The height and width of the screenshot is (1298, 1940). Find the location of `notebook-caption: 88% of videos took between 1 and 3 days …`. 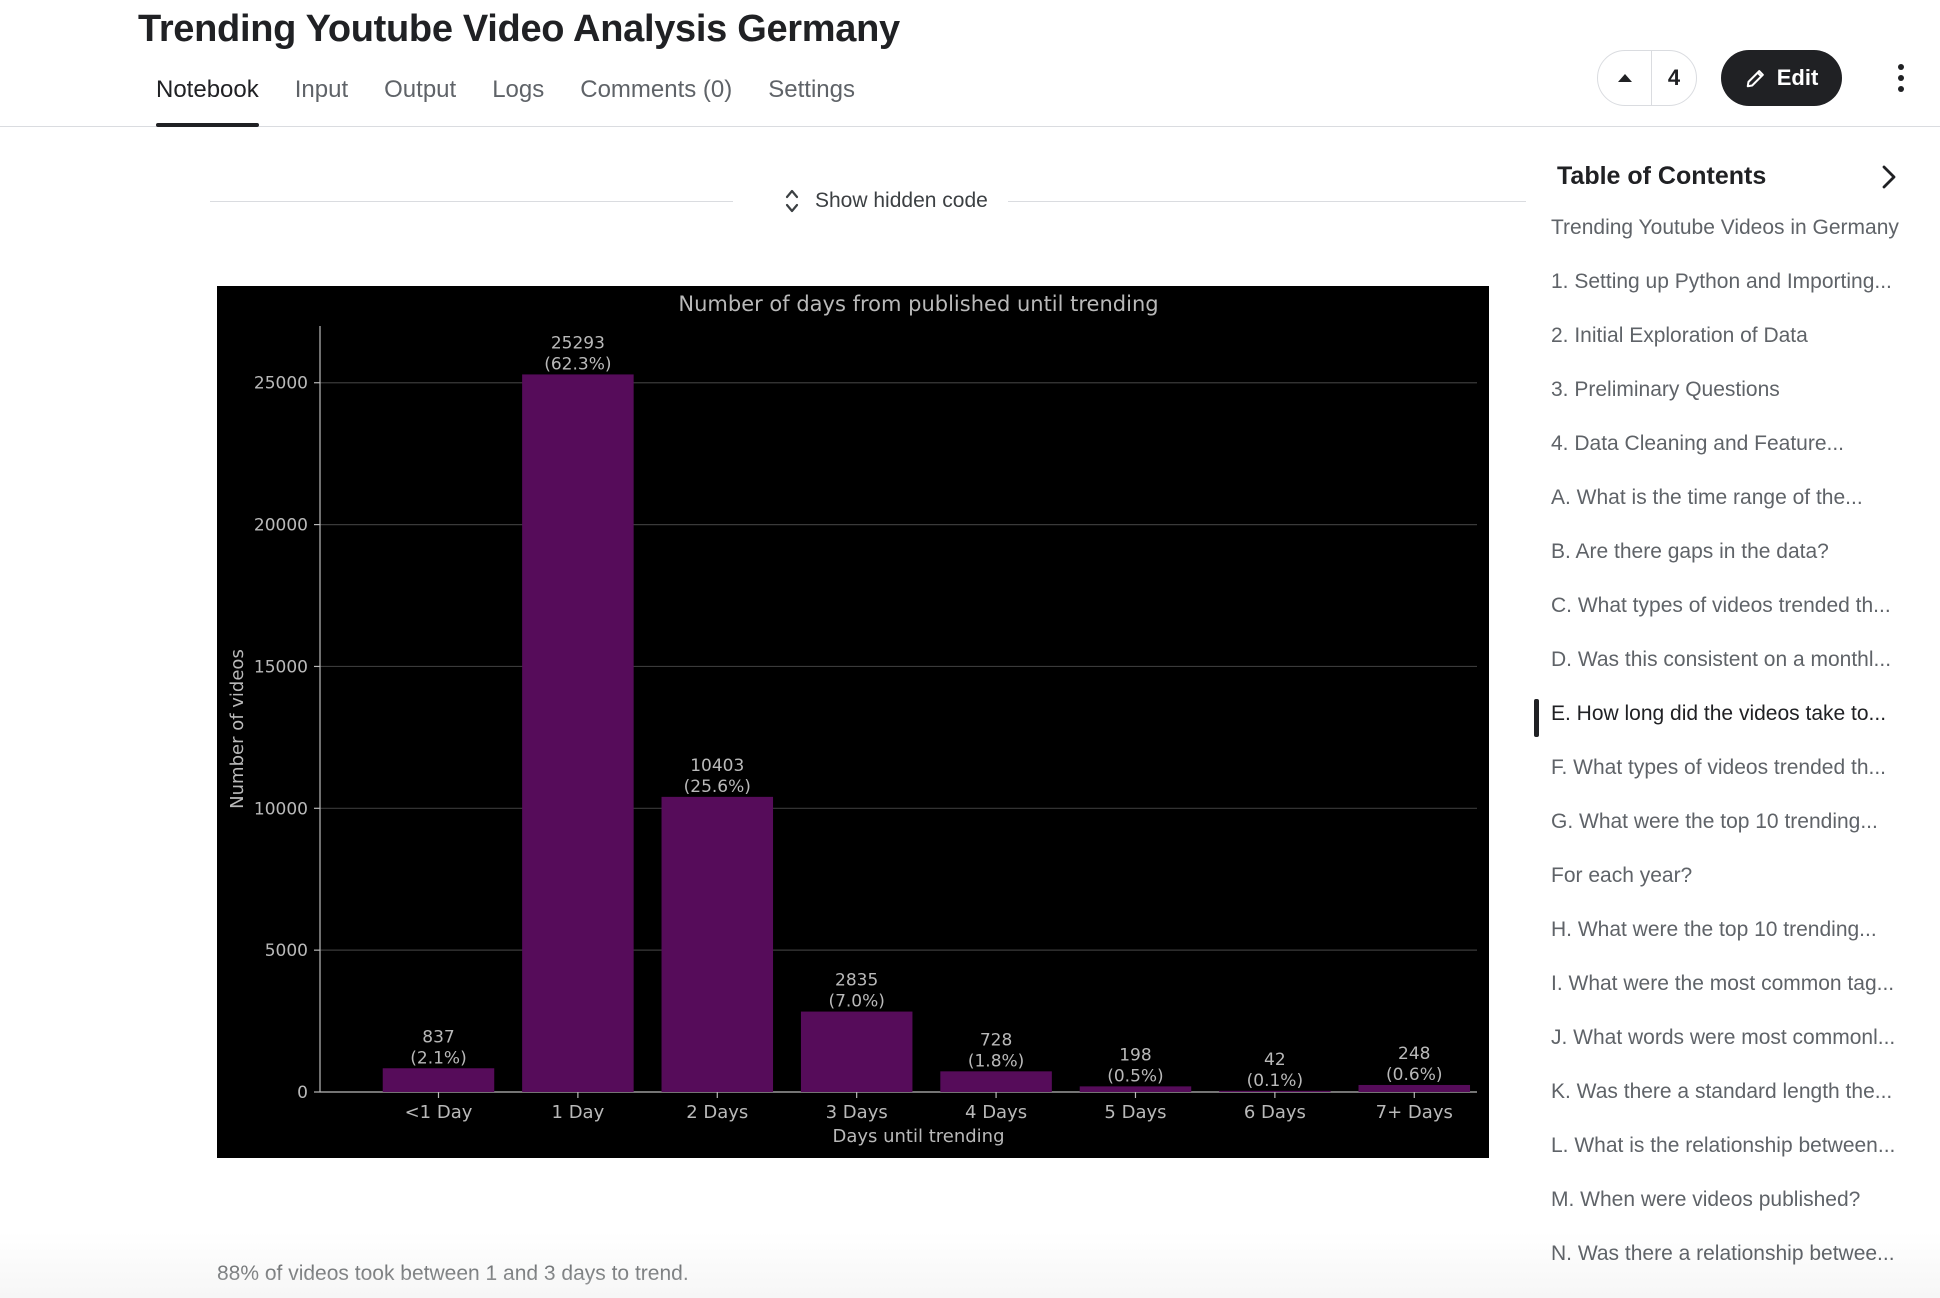

notebook-caption: 88% of videos took between 1 and 3 days … is located at coordinates (453, 1273).